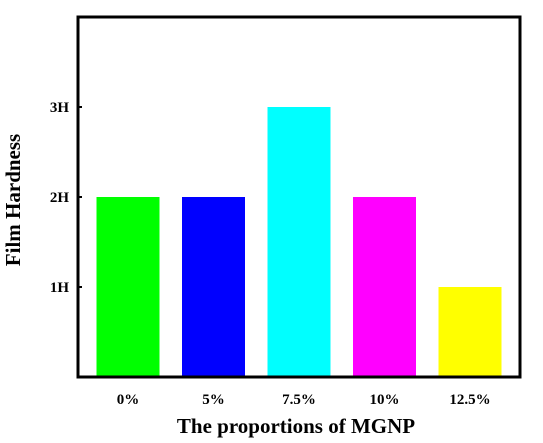 This screenshot has width=543, height=443. What do you see at coordinates (469, 400) in the screenshot?
I see `x-tick-label: 12.5%` at bounding box center [469, 400].